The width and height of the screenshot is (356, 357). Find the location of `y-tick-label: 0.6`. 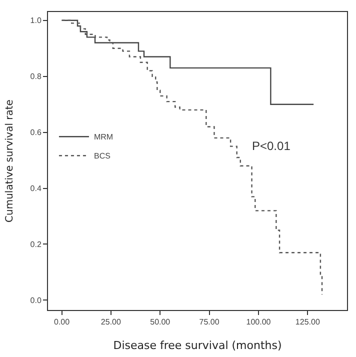

y-tick-label: 0.6 is located at coordinates (36, 133).